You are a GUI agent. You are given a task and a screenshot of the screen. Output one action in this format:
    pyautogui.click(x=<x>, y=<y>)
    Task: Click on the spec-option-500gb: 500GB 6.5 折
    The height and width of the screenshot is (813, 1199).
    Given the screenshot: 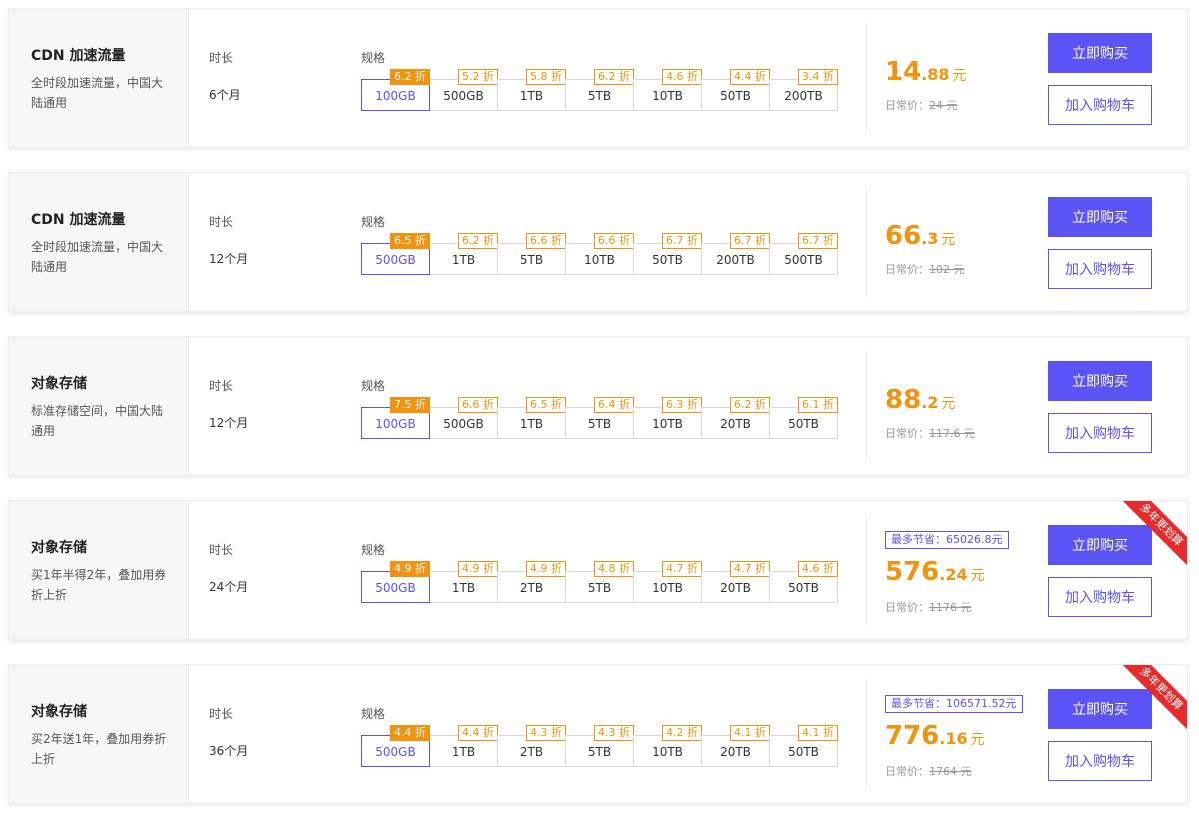 What is the action you would take?
    pyautogui.click(x=395, y=254)
    